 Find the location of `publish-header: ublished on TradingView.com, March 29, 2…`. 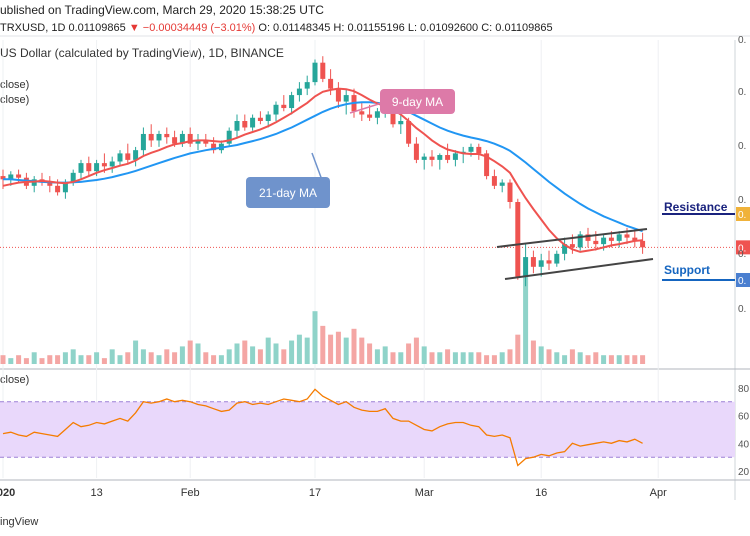

publish-header: ublished on TradingView.com, March 29, 2… is located at coordinates (375, 10).